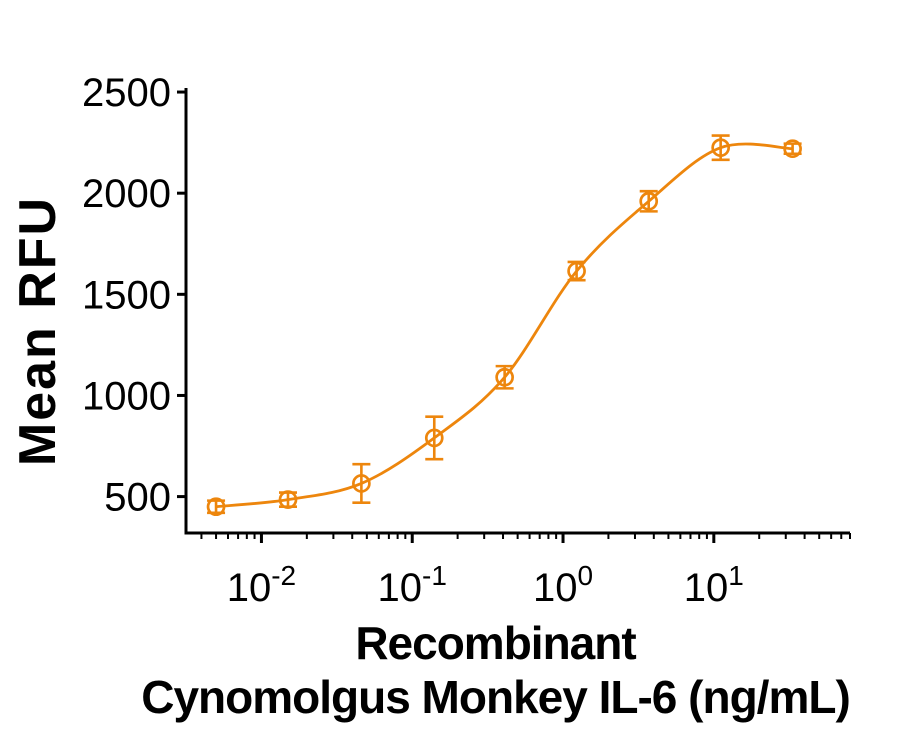 The image size is (907, 738). I want to click on y-tick-label: 2000, so click(126, 194).